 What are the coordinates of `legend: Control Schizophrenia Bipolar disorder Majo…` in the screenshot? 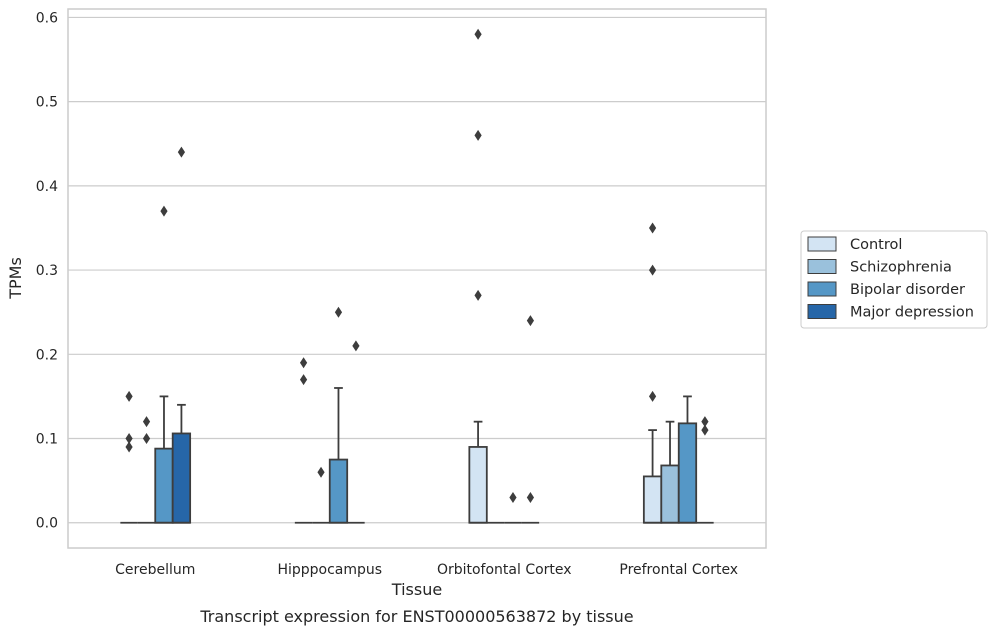 It's located at (894, 279).